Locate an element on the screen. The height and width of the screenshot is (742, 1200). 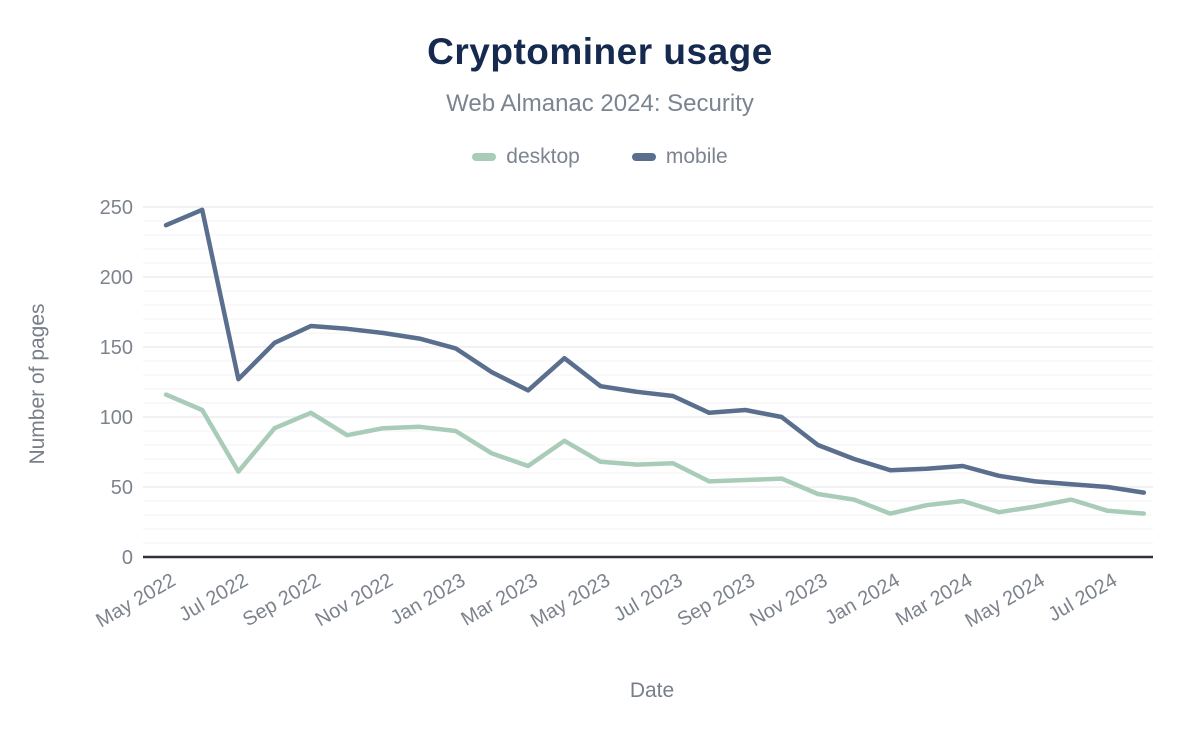
y-tick-label: 200 is located at coordinates (116, 278).